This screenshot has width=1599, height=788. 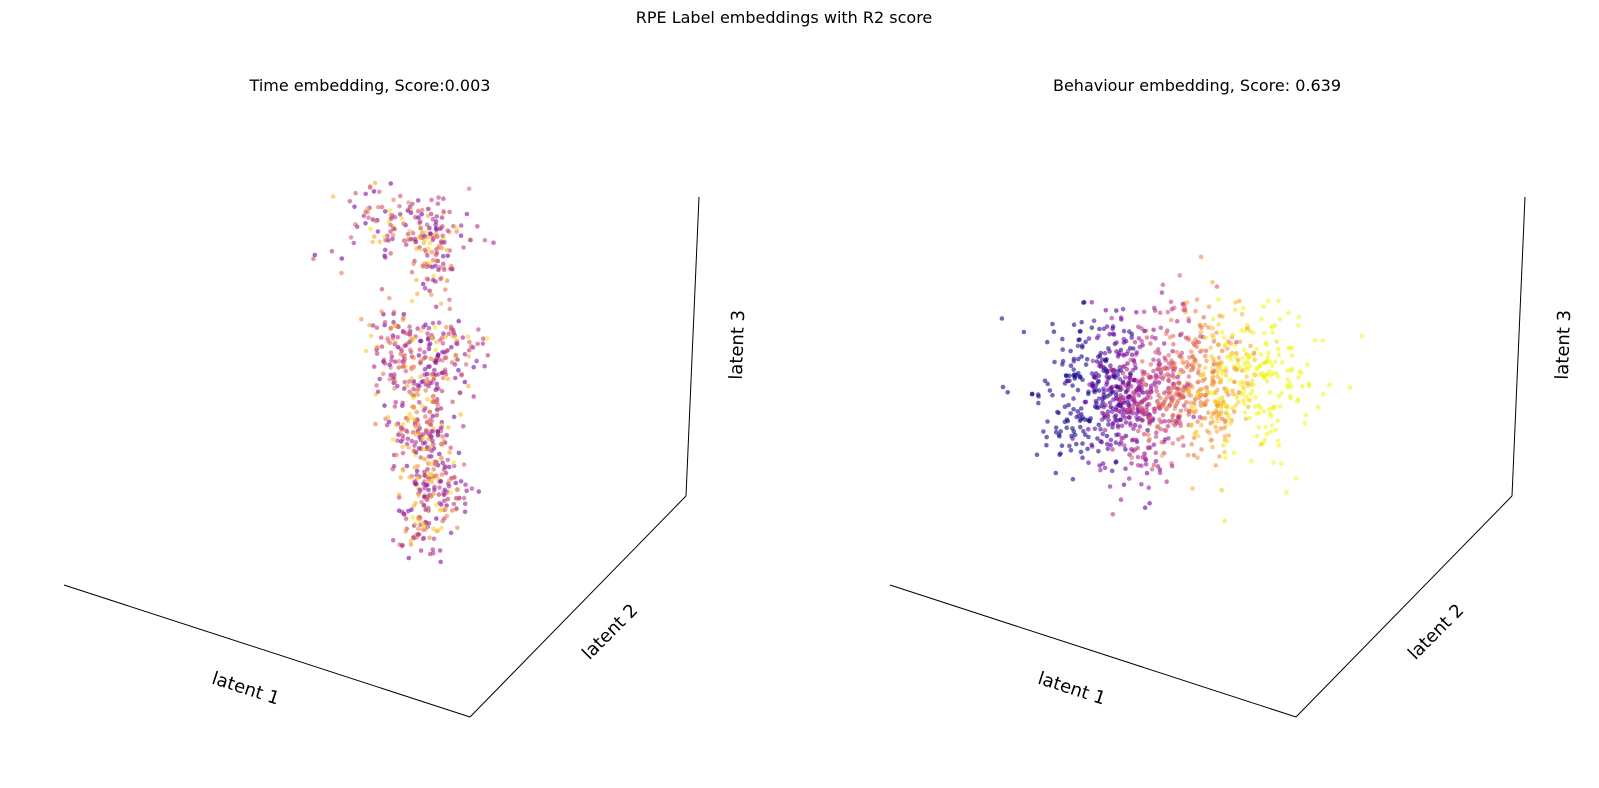 I want to click on time-ylabel: latent 2, so click(x=610, y=632).